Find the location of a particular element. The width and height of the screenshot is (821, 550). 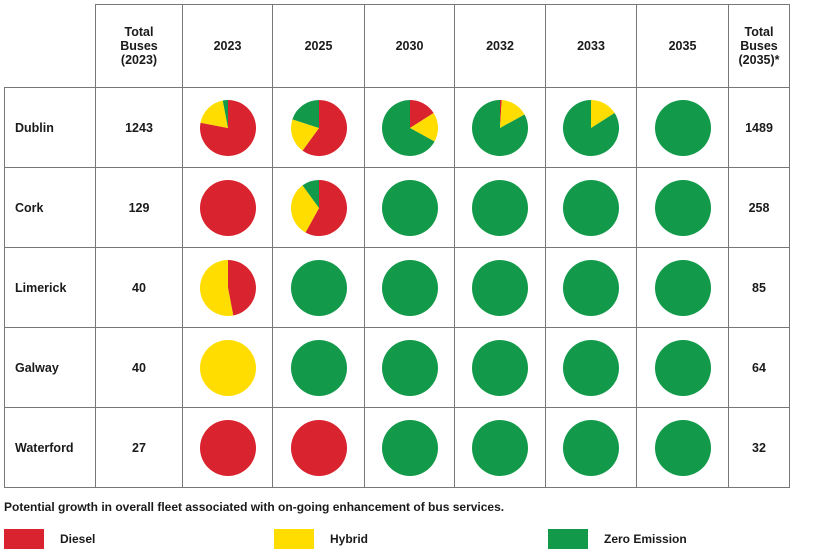

pie-waterford-2023 is located at coordinates (227, 447).